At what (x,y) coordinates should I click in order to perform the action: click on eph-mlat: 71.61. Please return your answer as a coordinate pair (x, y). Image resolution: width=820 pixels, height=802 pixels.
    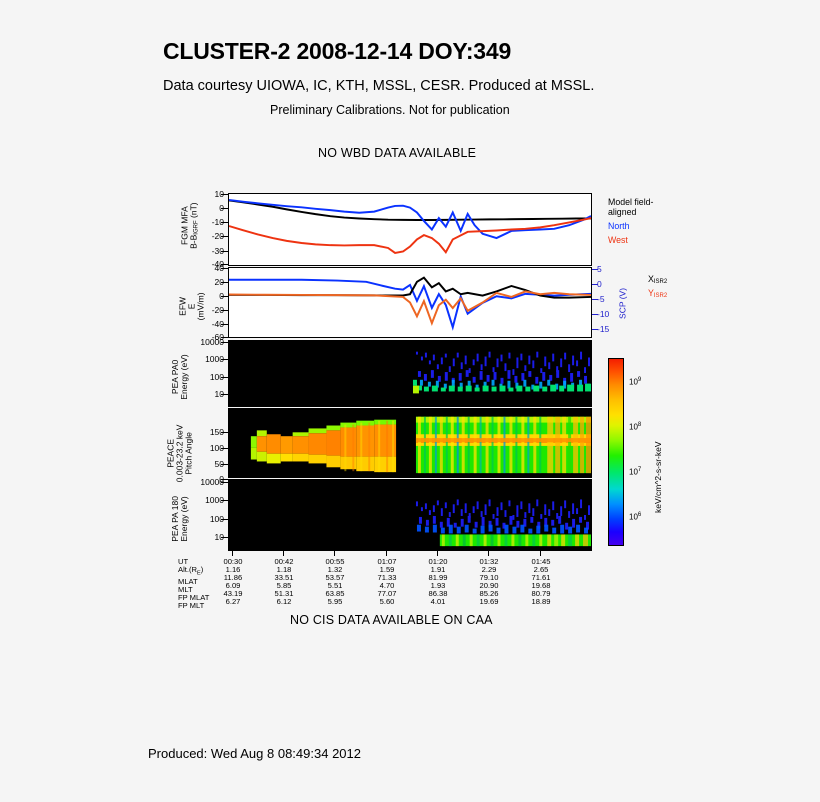
    Looking at the image, I should click on (541, 578).